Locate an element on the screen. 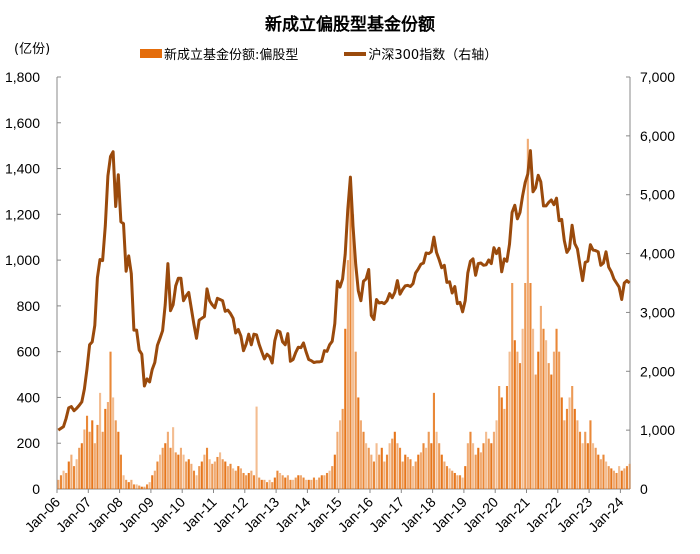 The height and width of the screenshot is (554, 700). right-tick-label: 5,000 is located at coordinates (657, 195).